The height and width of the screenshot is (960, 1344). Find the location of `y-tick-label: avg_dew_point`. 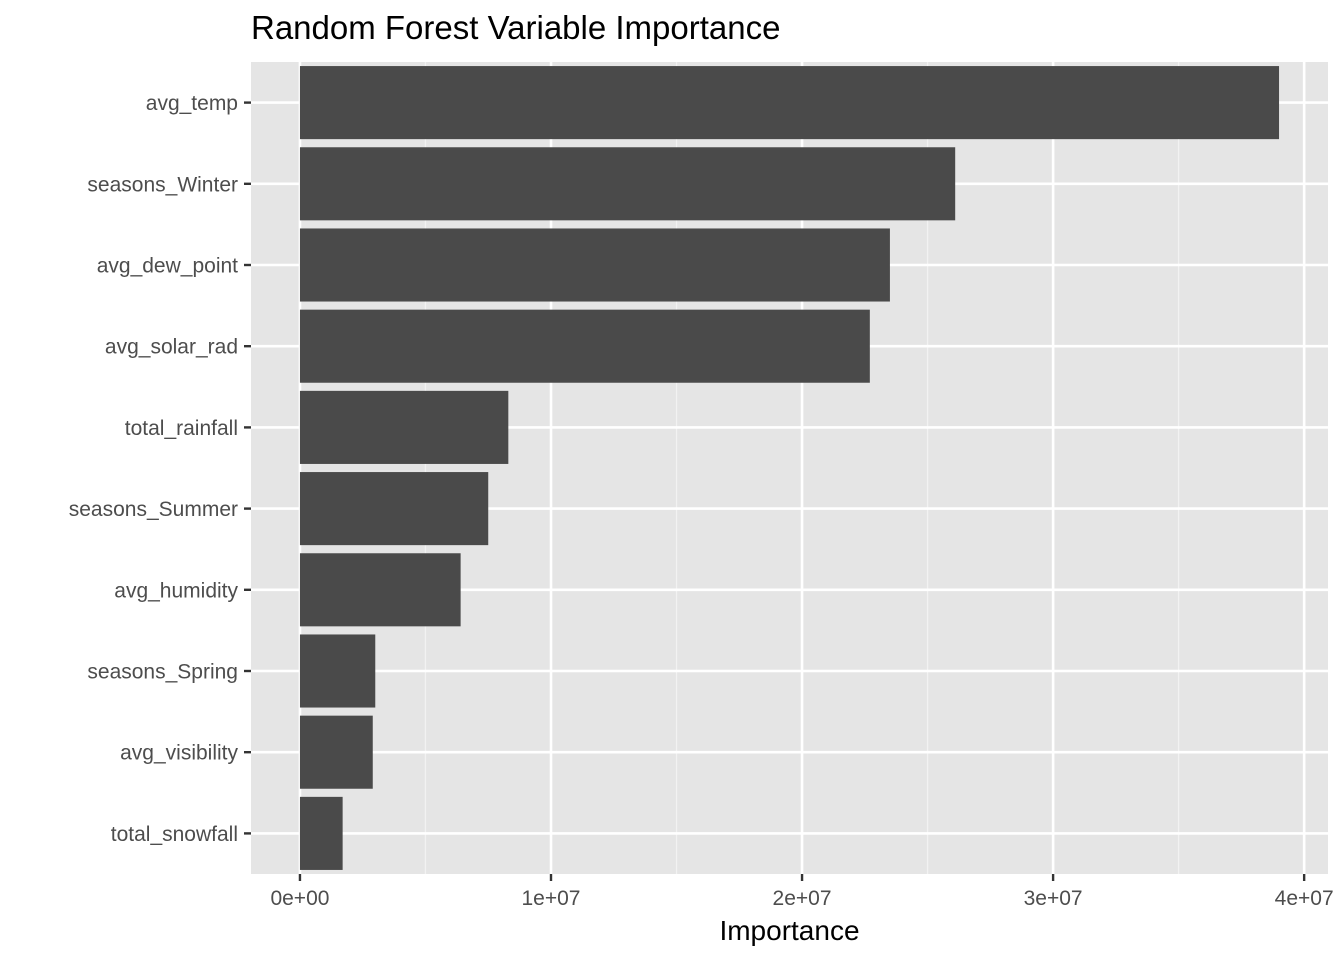

y-tick-label: avg_dew_point is located at coordinates (167, 266).